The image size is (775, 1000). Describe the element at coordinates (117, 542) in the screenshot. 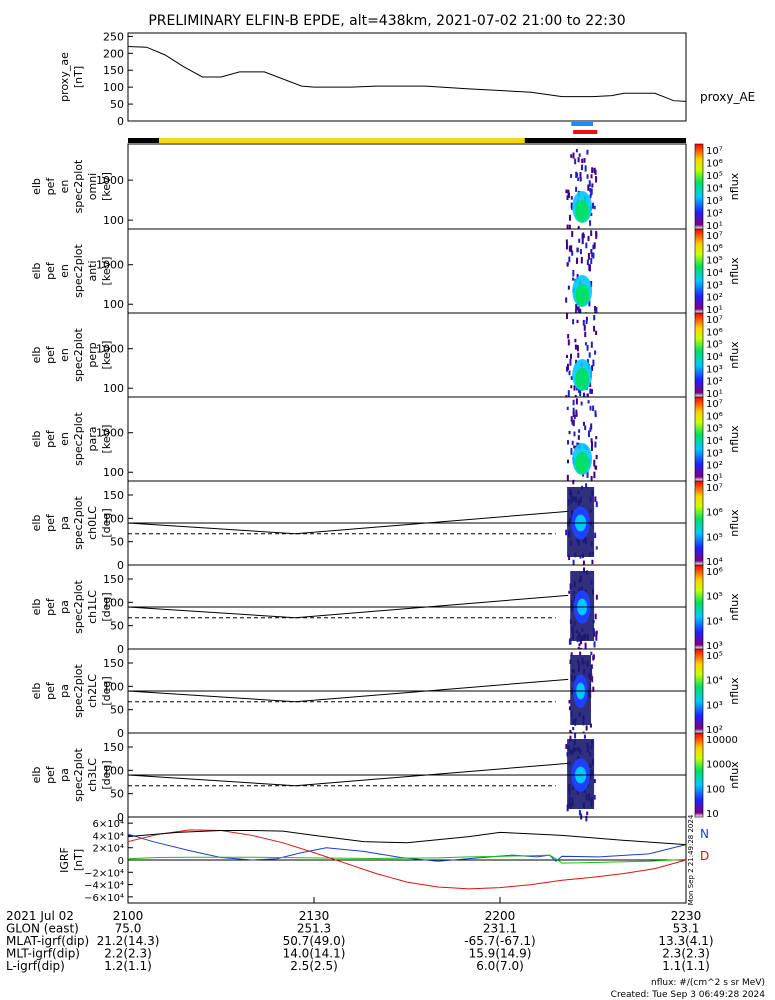

I see `y-tick-label: 50` at that location.